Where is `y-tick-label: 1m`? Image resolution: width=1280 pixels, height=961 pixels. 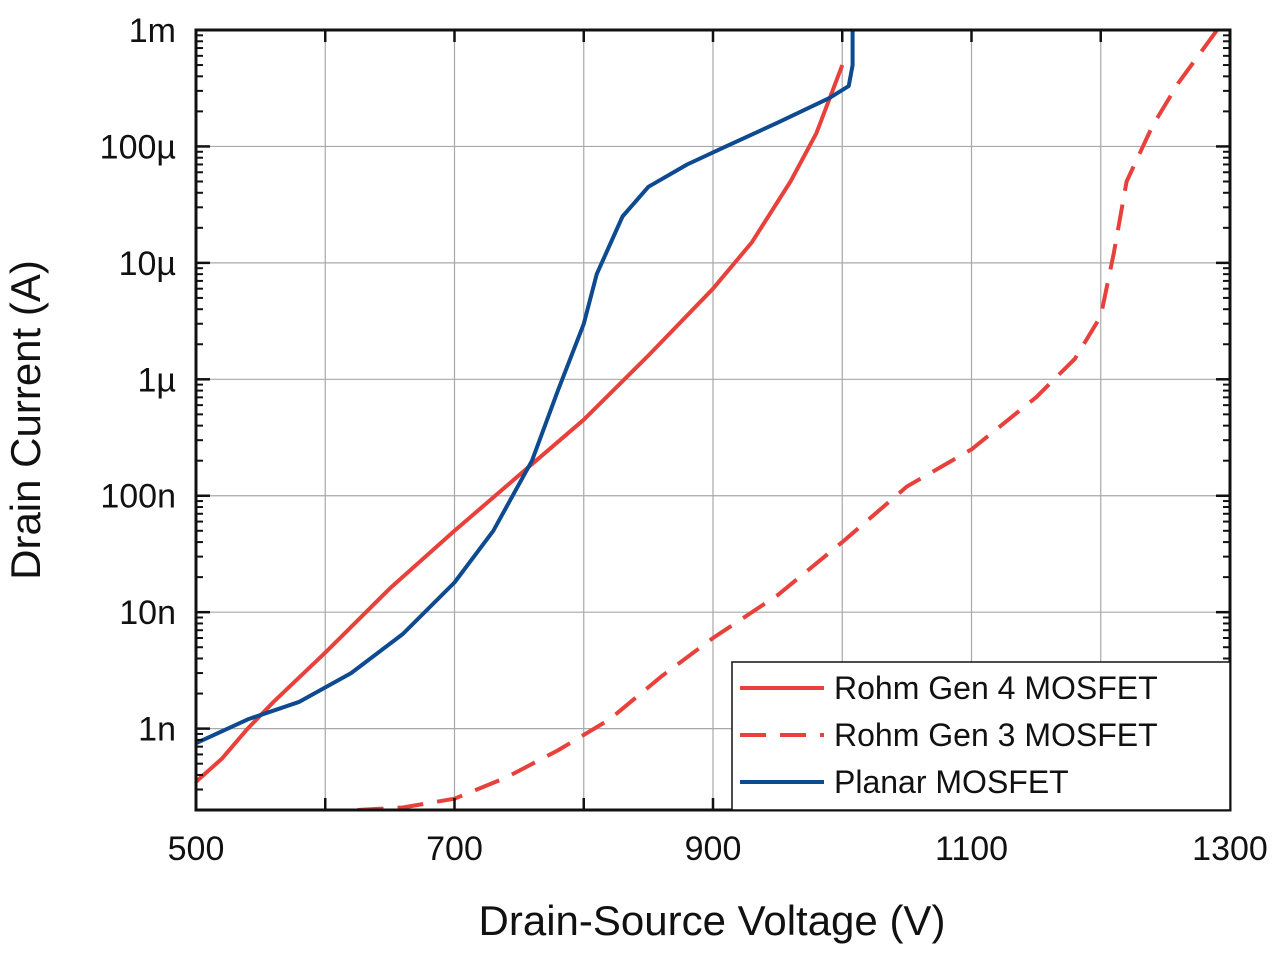
y-tick-label: 1m is located at coordinates (152, 31).